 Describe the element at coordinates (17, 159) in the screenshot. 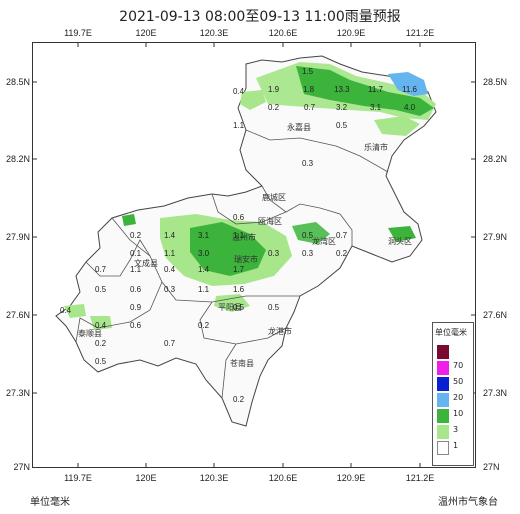

I see `lat-tick-left: 28.2N` at that location.